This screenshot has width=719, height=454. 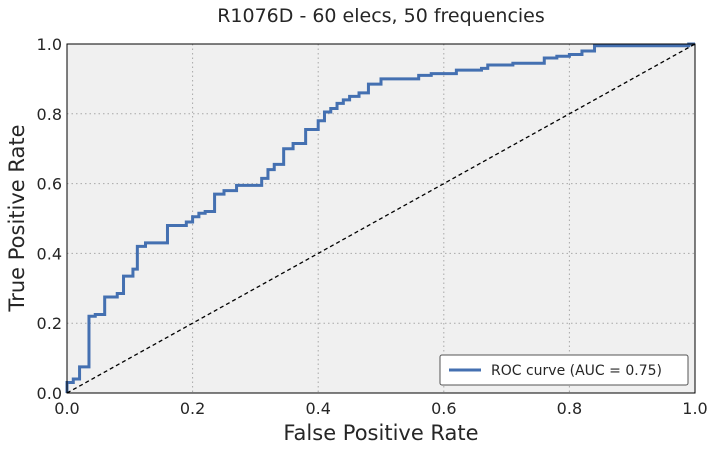 I want to click on x-tick-label: 0.0, so click(x=66, y=408).